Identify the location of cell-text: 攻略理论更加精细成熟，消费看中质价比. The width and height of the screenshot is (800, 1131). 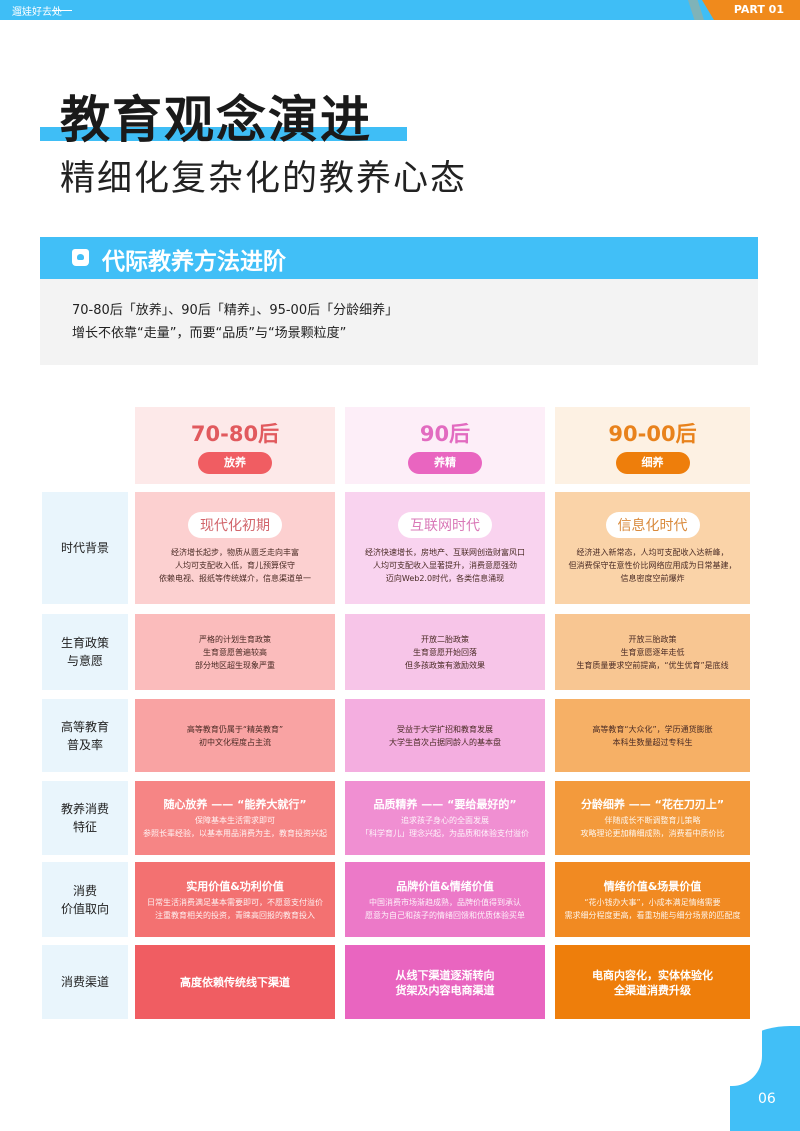
(652, 833).